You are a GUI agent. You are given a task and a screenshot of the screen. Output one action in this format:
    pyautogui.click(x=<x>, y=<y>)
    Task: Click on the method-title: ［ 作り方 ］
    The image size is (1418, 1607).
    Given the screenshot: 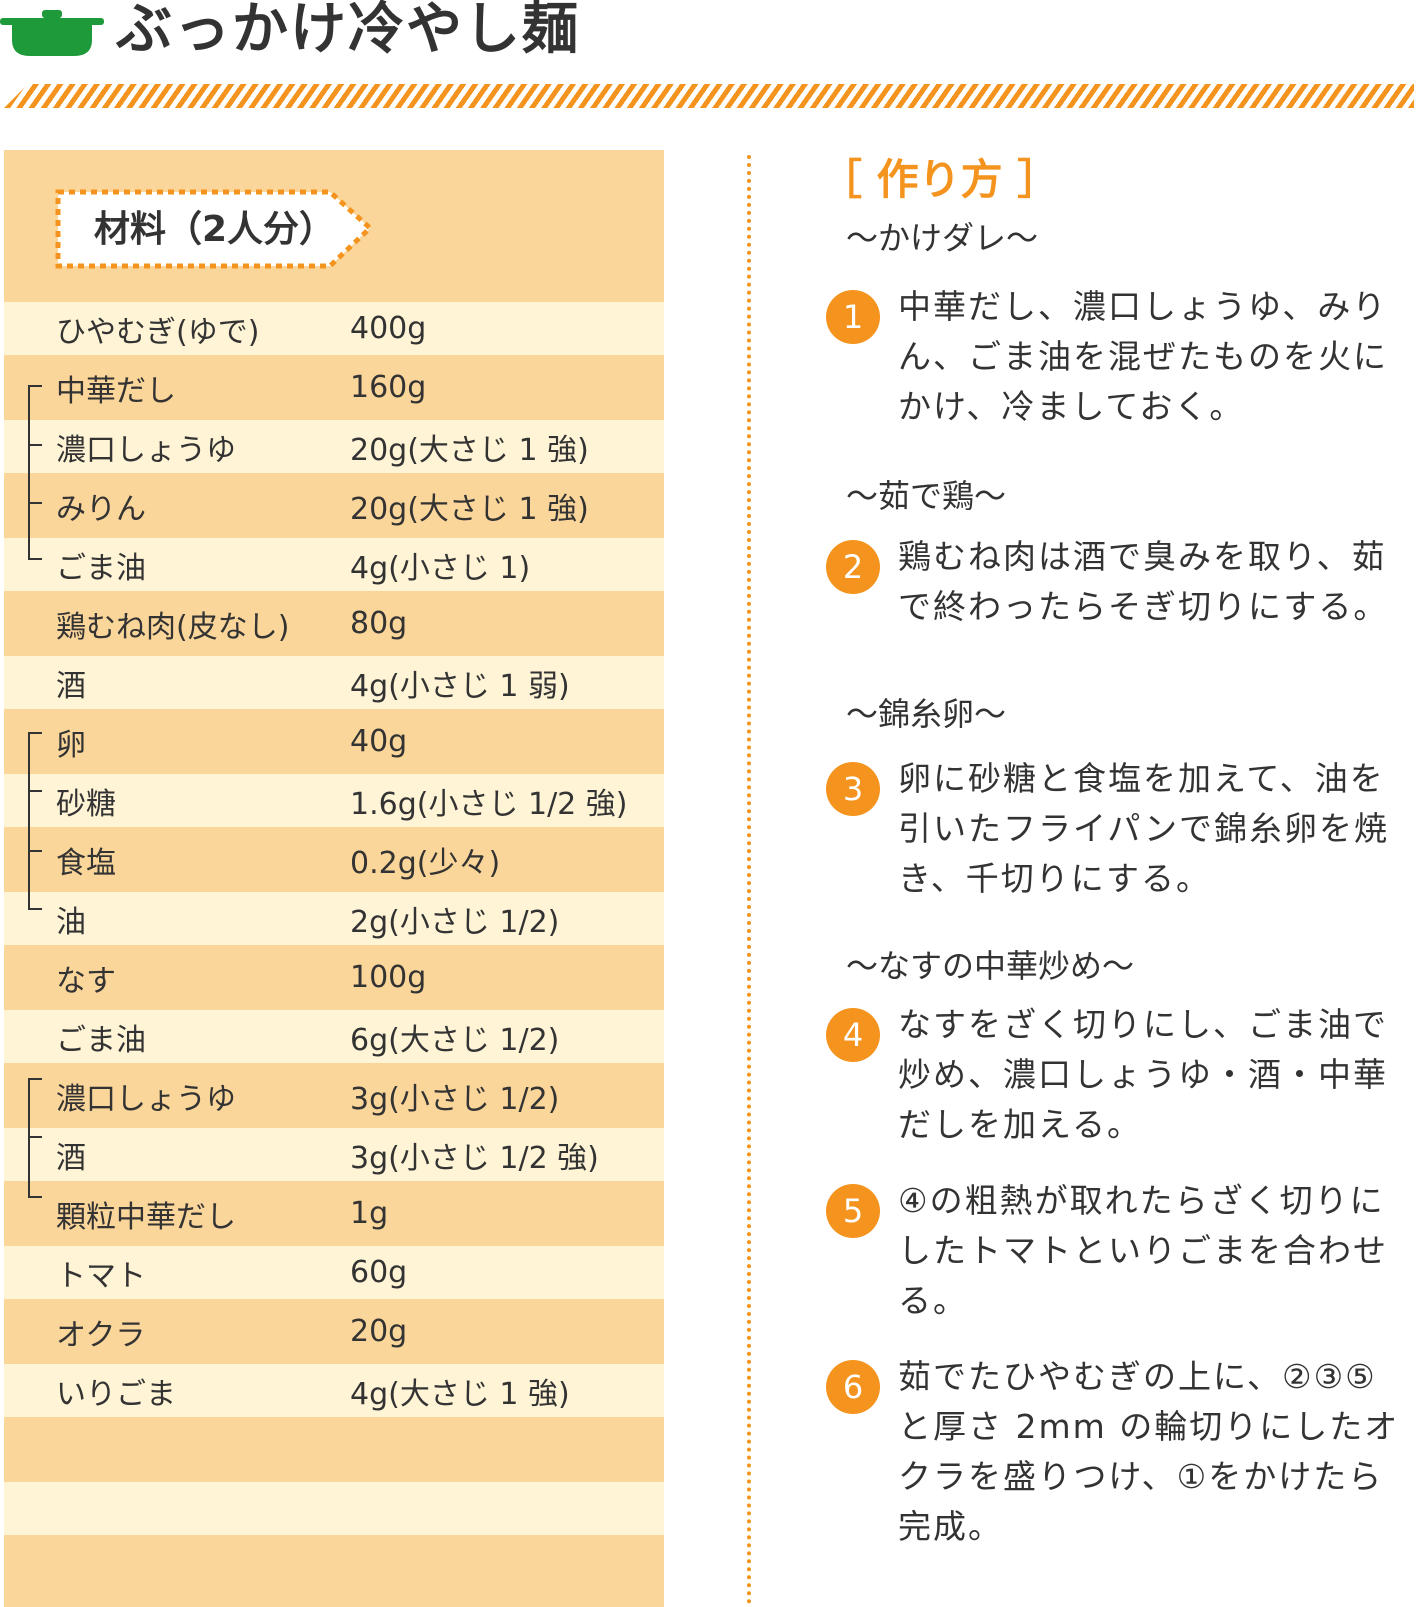 What is the action you would take?
    pyautogui.click(x=940, y=179)
    